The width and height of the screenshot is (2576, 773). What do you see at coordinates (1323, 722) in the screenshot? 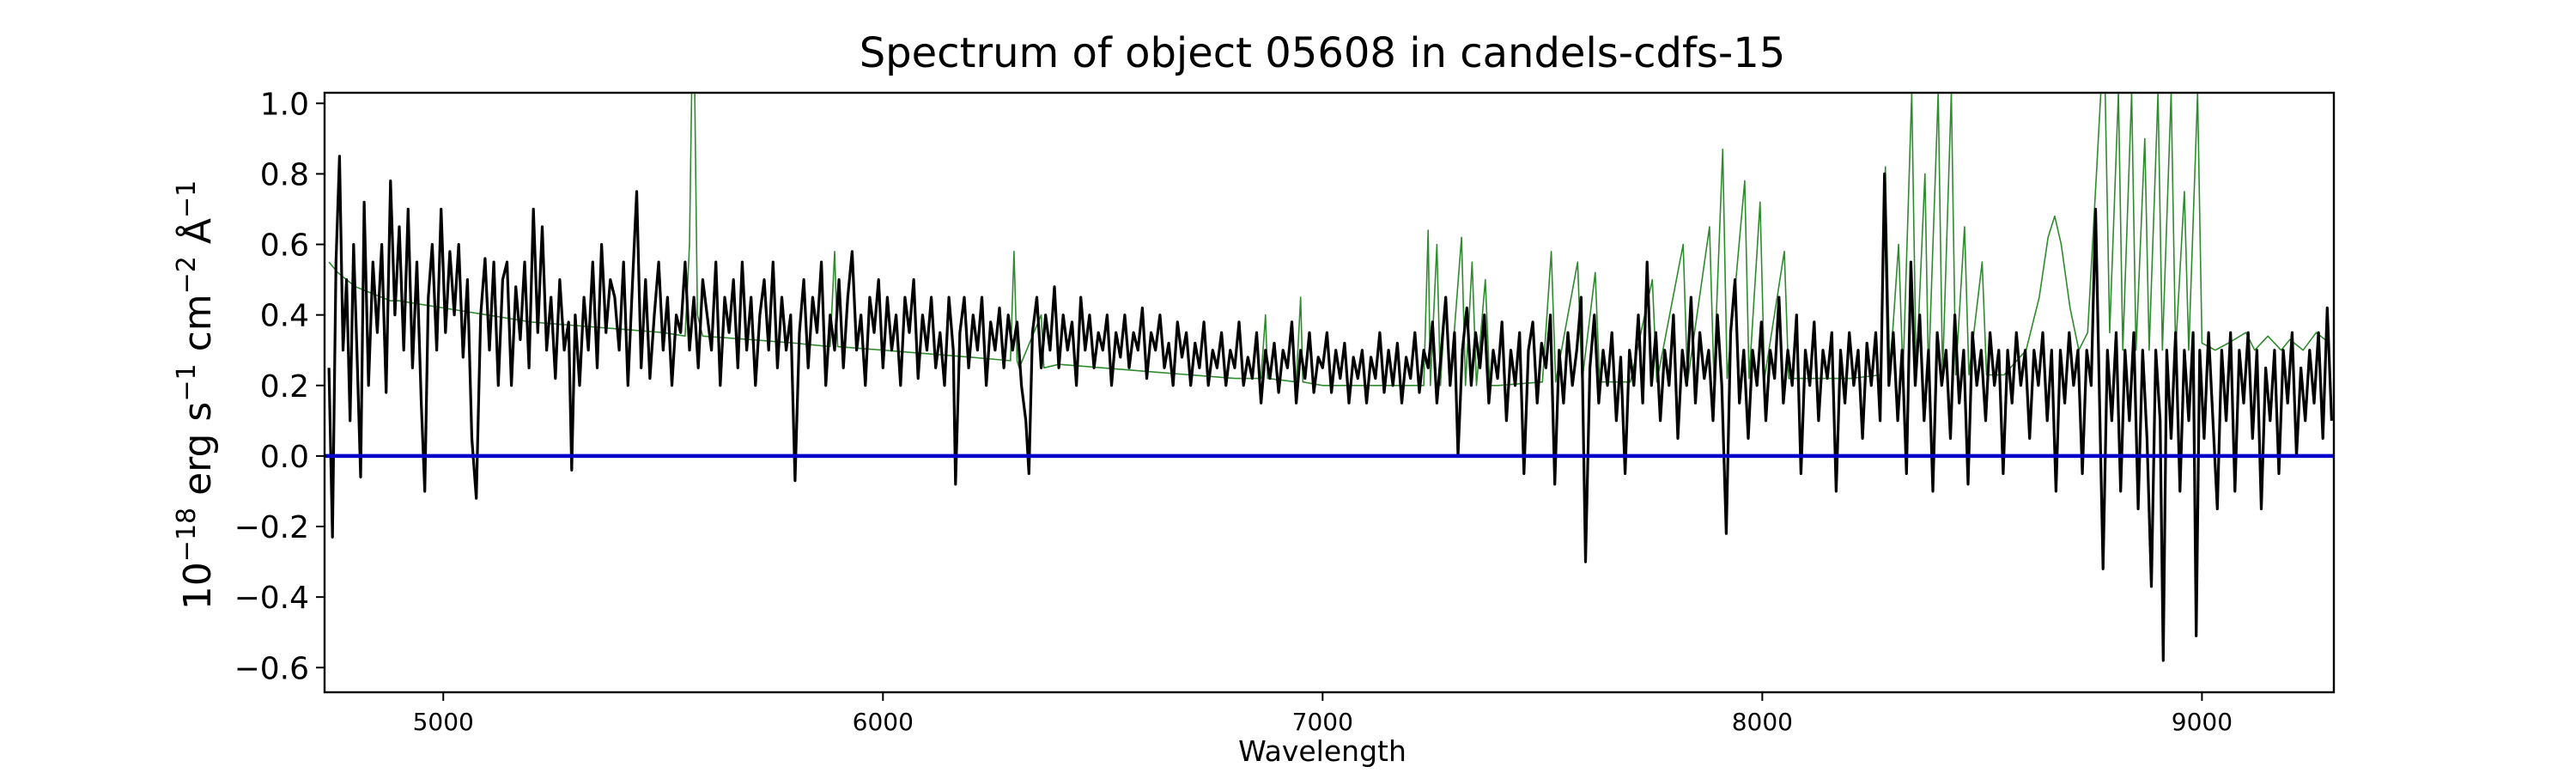
I see `x-tick-label: 7000` at bounding box center [1323, 722].